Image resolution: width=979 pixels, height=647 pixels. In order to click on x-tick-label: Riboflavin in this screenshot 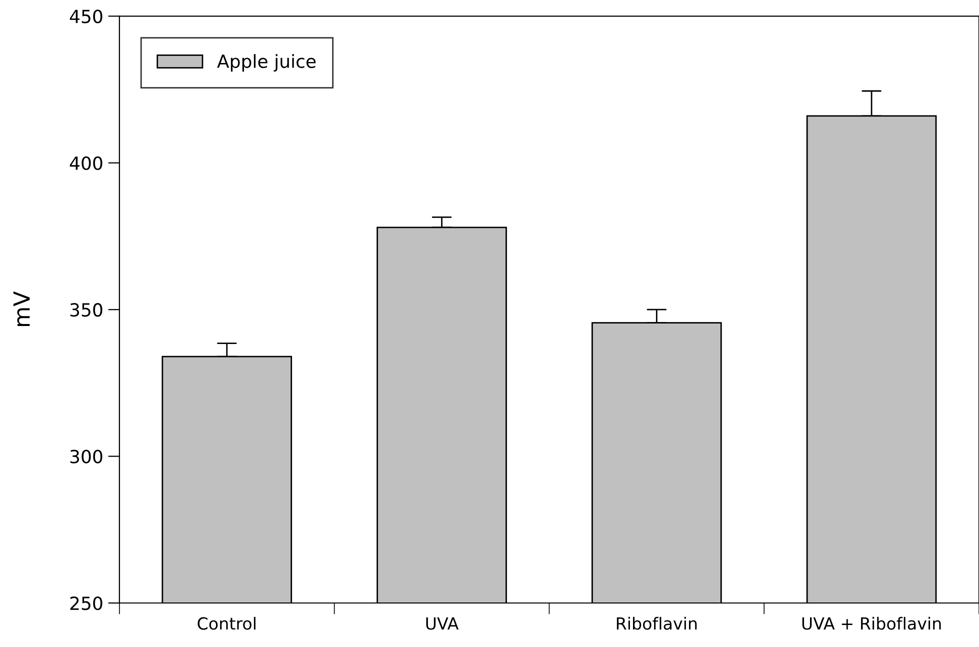, I will do `click(656, 623)`.